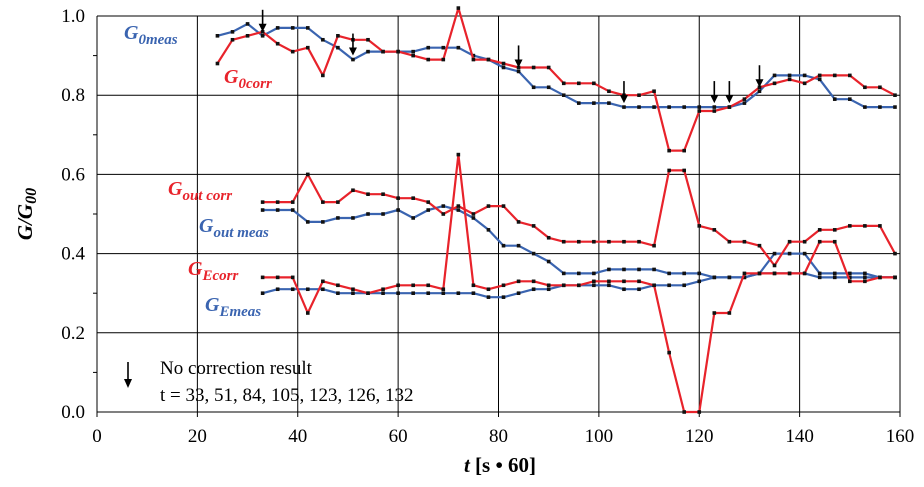  What do you see at coordinates (73, 174) in the screenshot?
I see `y-tick-label: 0.6` at bounding box center [73, 174].